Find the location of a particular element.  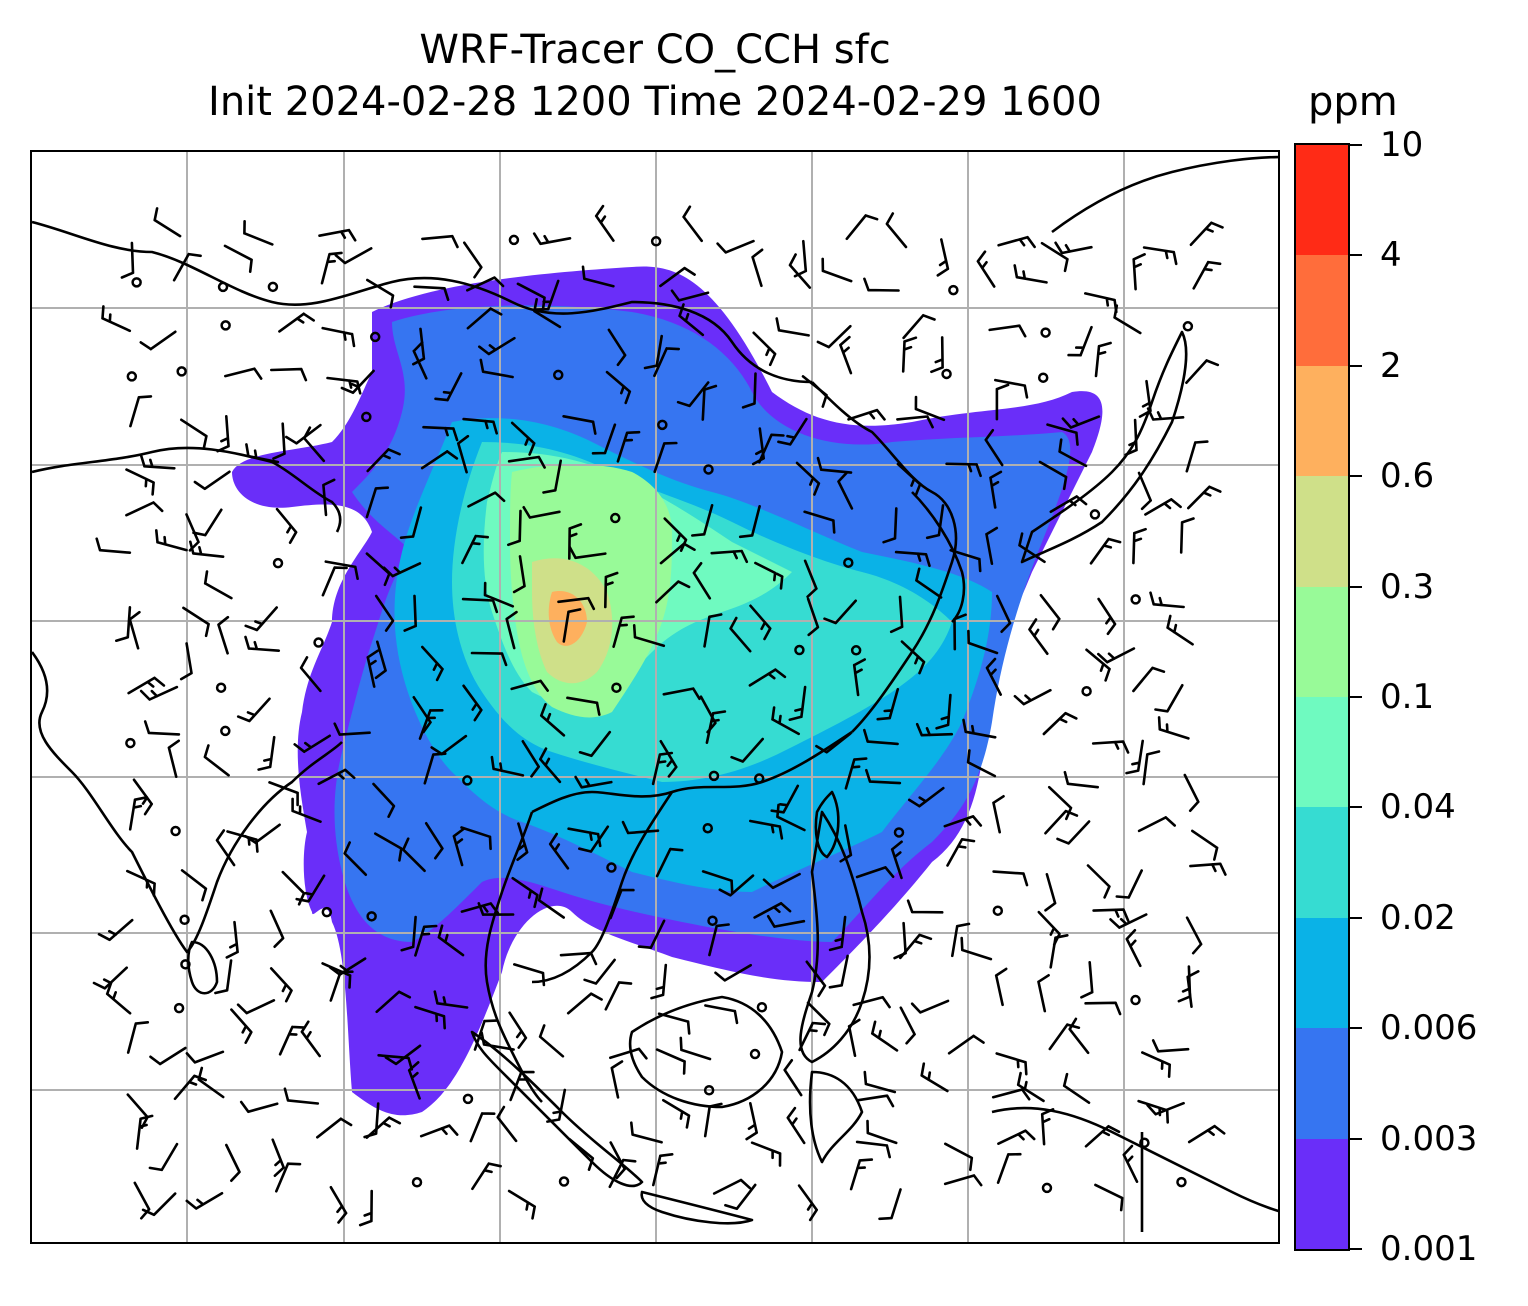

coastline-sumatra is located at coordinates (557, 1109).